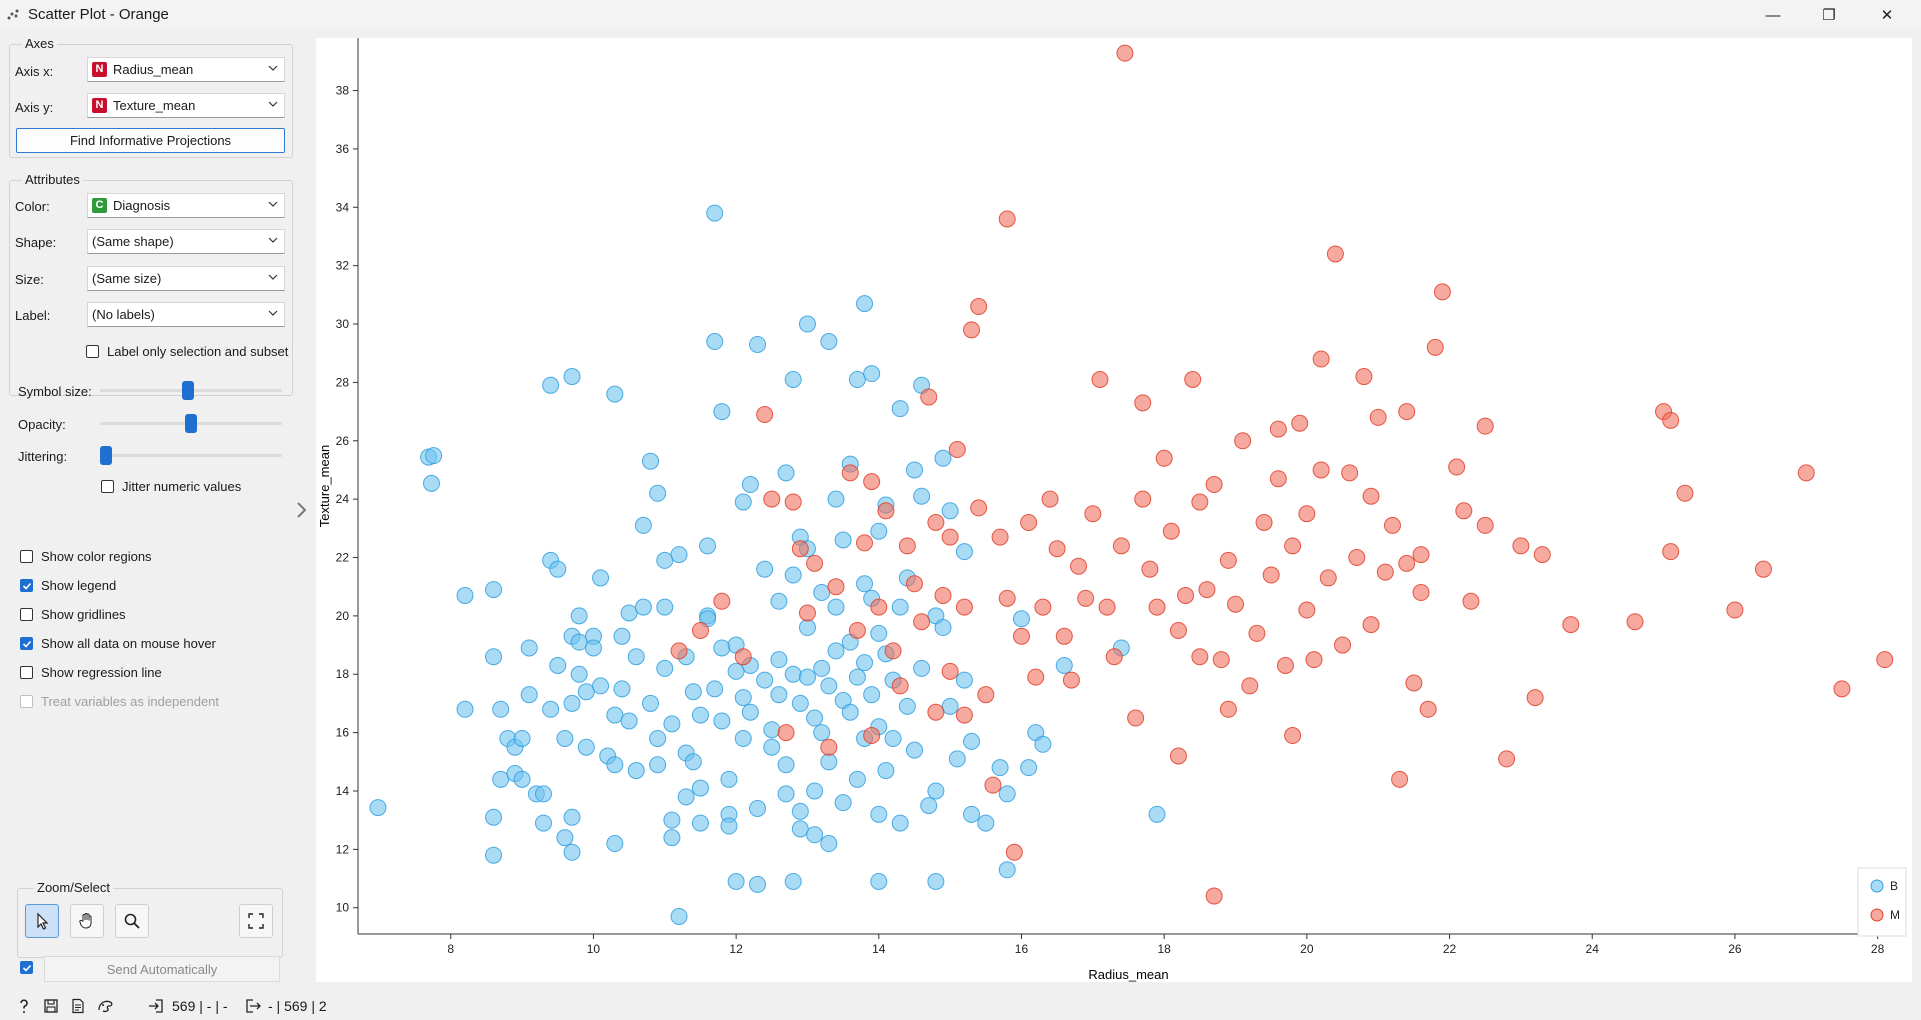 This screenshot has height=1020, width=1921. I want to click on help-icon, so click(24, 1006).